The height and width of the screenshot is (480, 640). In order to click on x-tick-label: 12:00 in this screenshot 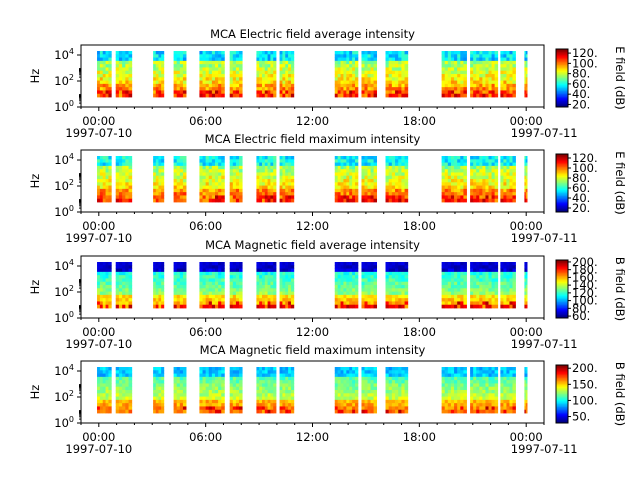, I will do `click(312, 226)`.